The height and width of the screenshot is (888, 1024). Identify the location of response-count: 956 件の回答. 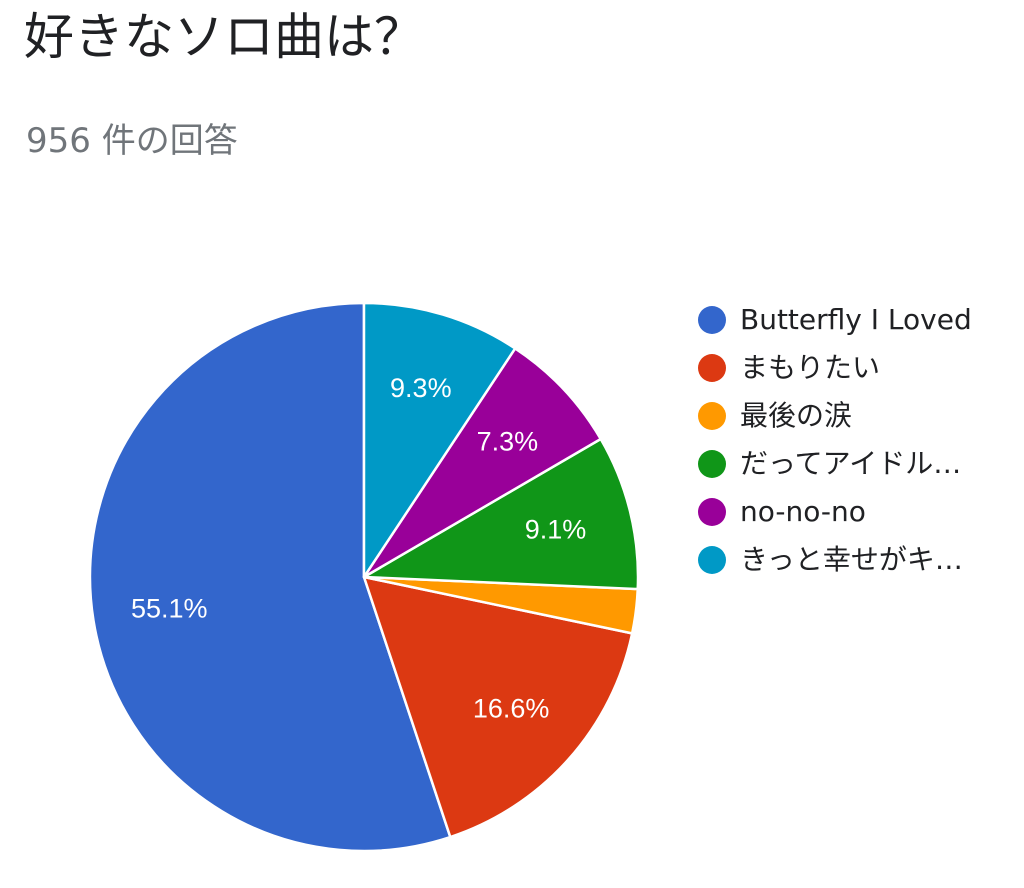
(132, 141).